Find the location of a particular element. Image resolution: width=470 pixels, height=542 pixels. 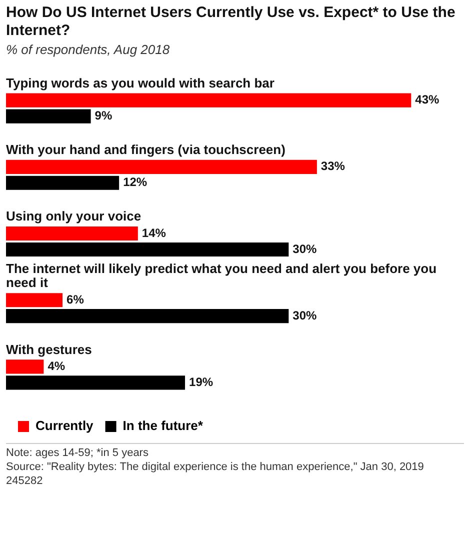

data-label: 19% is located at coordinates (201, 382).